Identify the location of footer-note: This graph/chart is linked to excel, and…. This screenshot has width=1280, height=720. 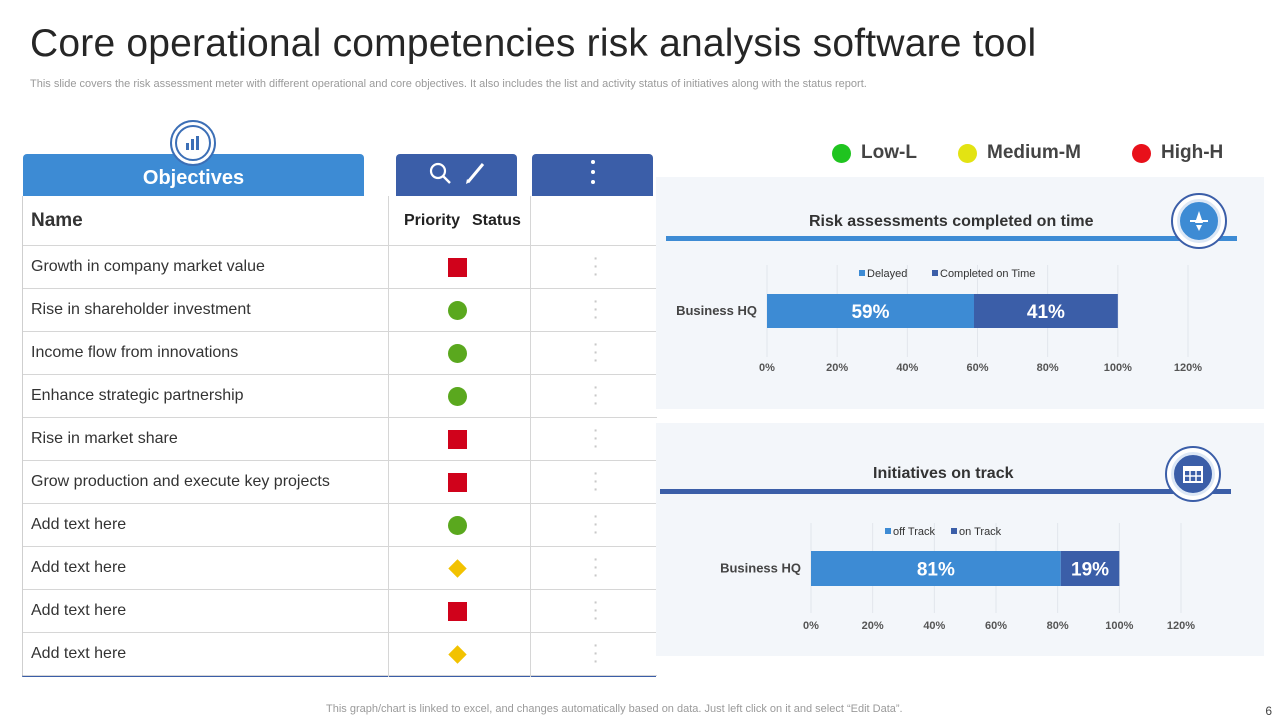
(614, 709).